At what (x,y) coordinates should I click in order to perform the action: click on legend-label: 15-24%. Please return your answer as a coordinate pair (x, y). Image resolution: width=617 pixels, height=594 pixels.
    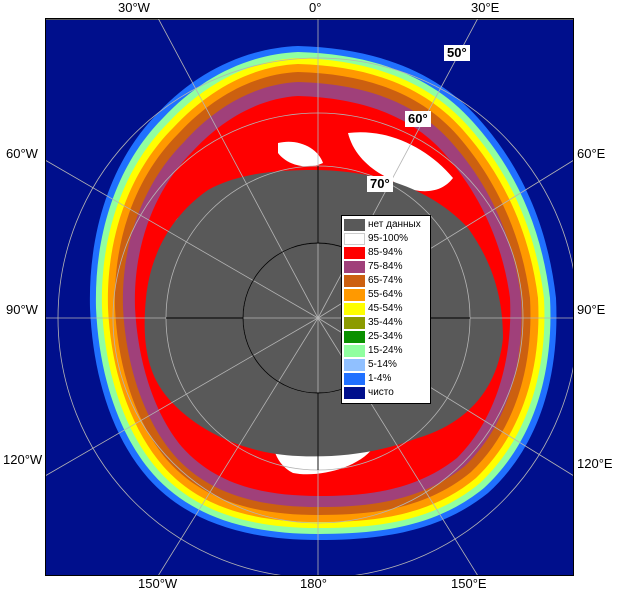
    Looking at the image, I should click on (385, 350).